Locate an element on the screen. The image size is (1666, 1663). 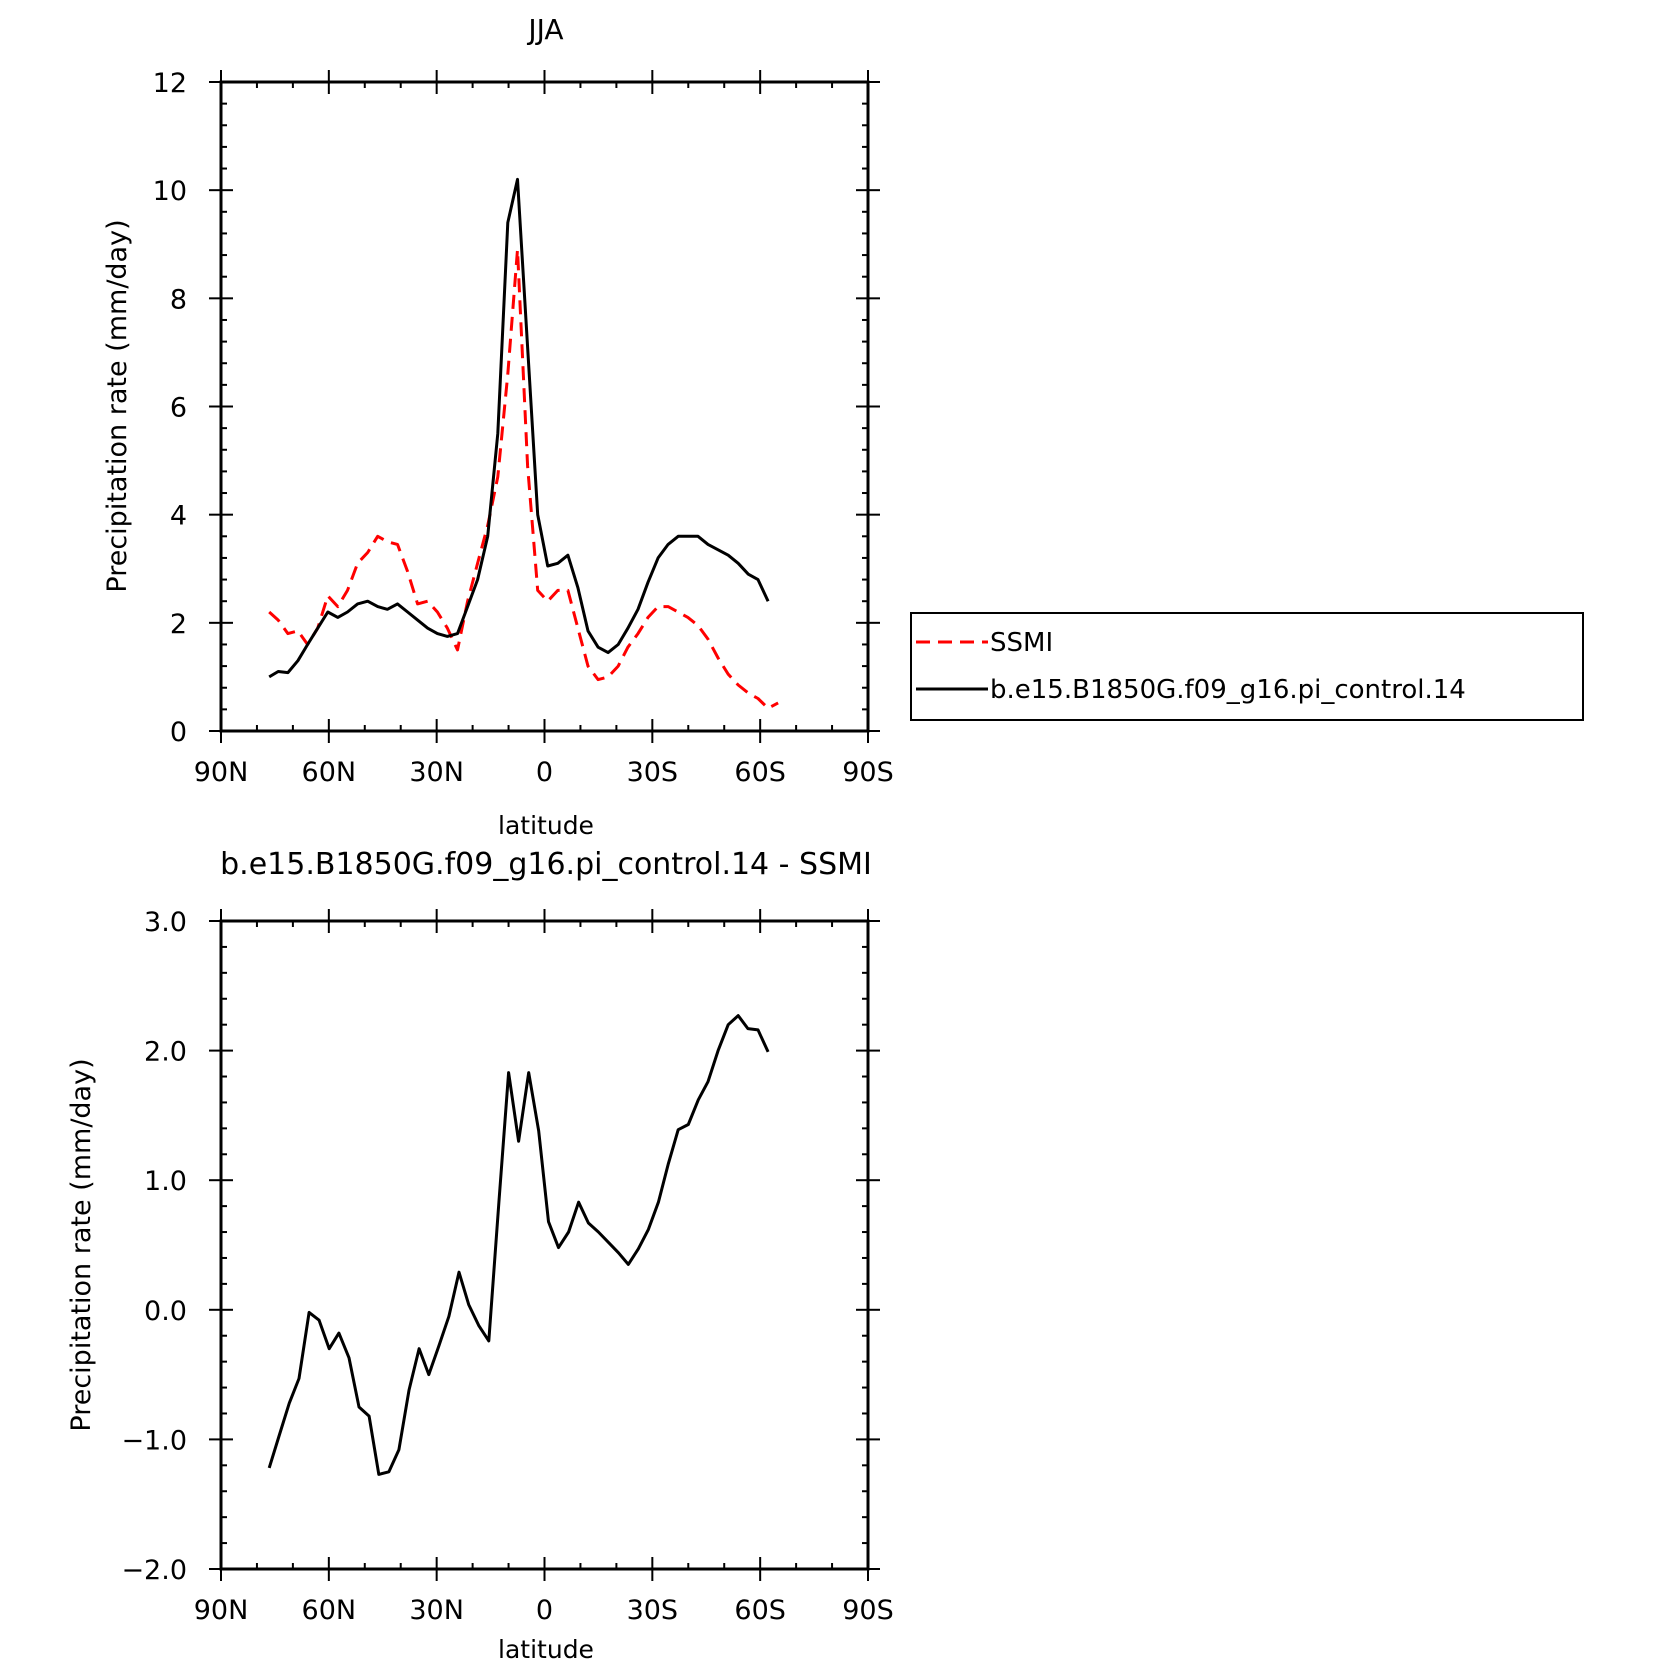
legend-label-ssmi: SSMI is located at coordinates (1021, 643).